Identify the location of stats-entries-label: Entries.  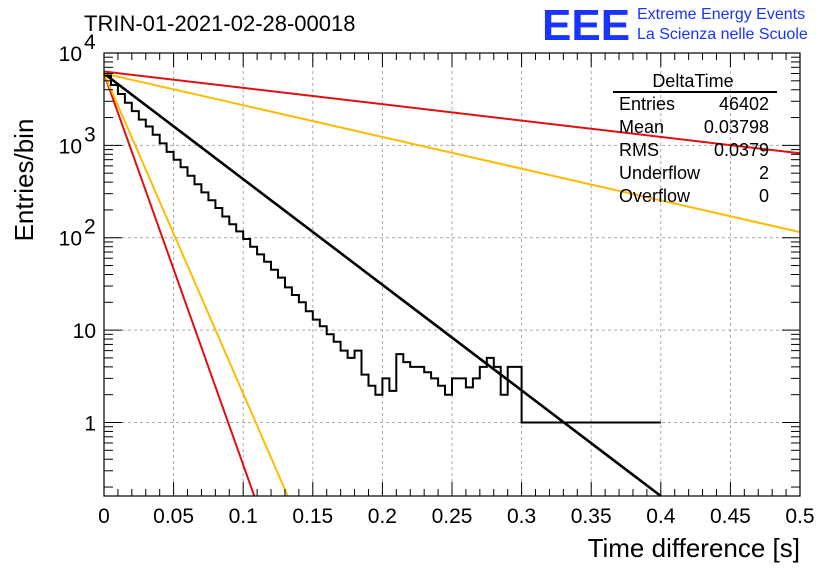
(647, 104).